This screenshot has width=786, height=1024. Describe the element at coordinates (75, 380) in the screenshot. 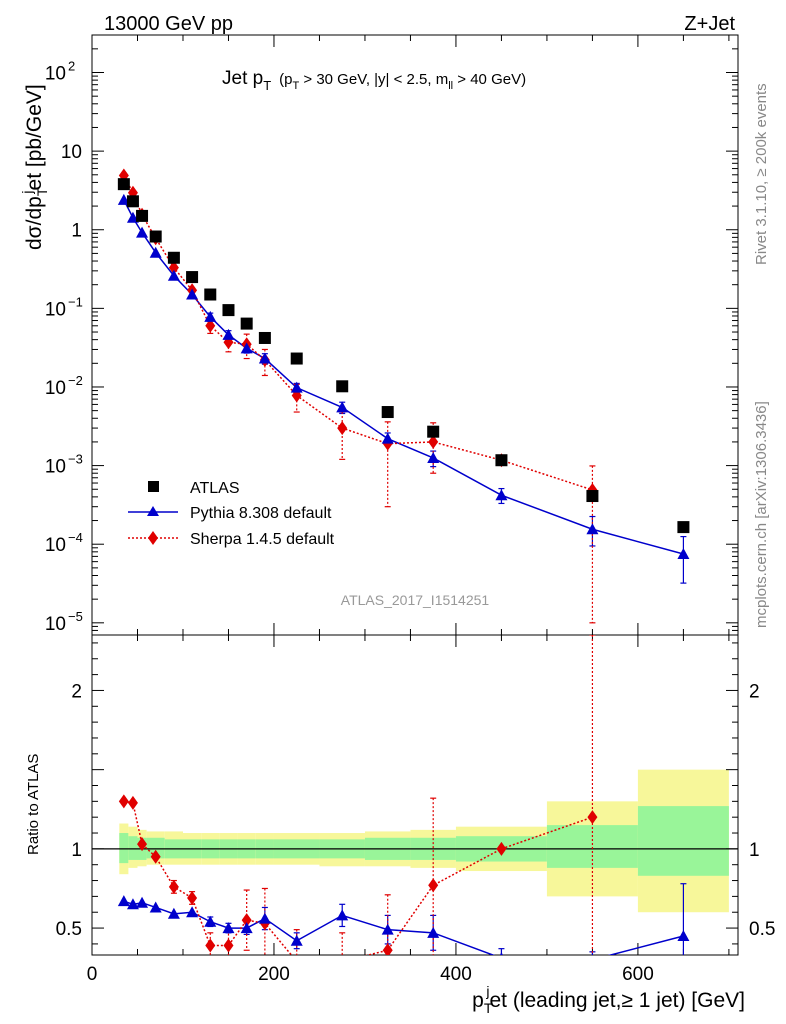

I see `y-tick-exponent: −2` at that location.